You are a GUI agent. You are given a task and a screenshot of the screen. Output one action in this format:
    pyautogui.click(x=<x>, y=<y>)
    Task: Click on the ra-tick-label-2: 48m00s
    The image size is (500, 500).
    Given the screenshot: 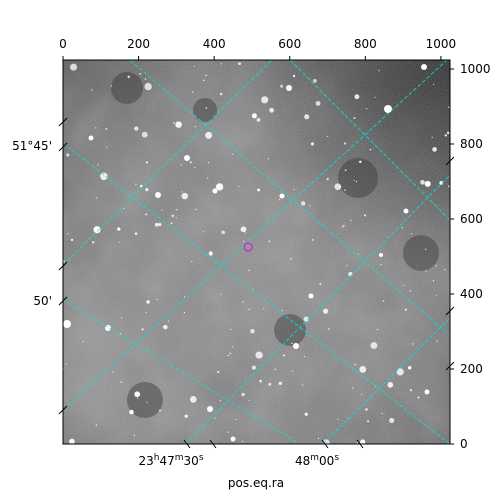 What is the action you would take?
    pyautogui.click(x=317, y=460)
    